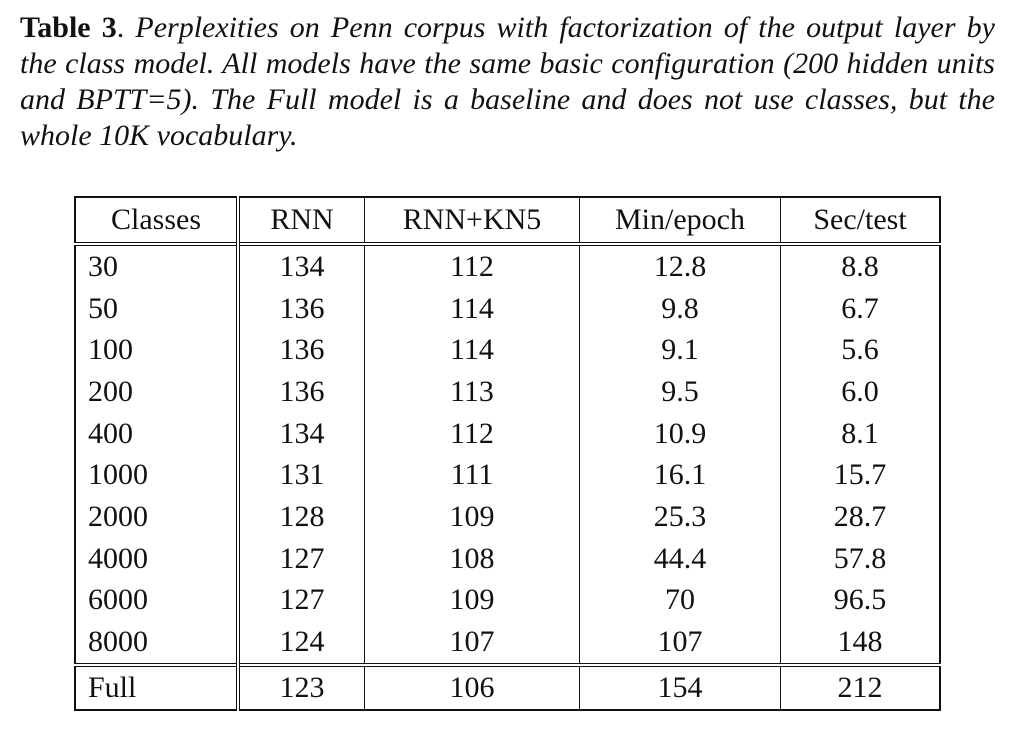  Describe the element at coordinates (472, 392) in the screenshot. I see `cell-rnn-kn5: 113` at that location.